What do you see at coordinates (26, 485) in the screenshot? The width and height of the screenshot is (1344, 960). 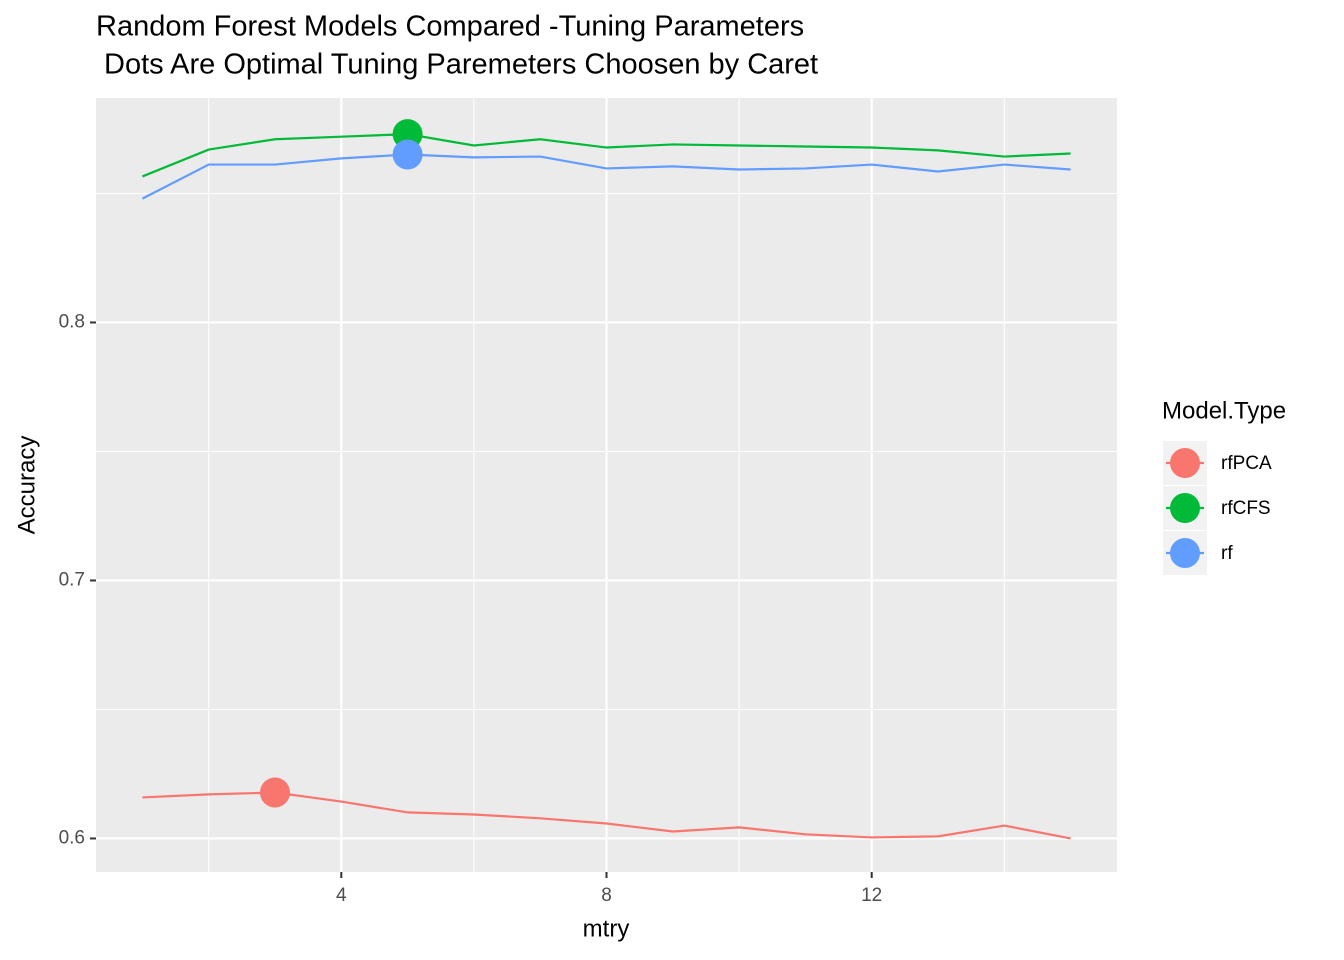 I see `y-axis-label: Accuracy` at bounding box center [26, 485].